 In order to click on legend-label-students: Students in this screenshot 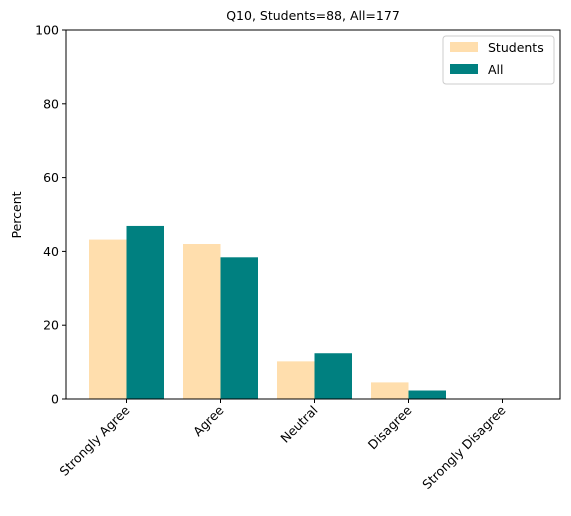, I will do `click(516, 47)`.